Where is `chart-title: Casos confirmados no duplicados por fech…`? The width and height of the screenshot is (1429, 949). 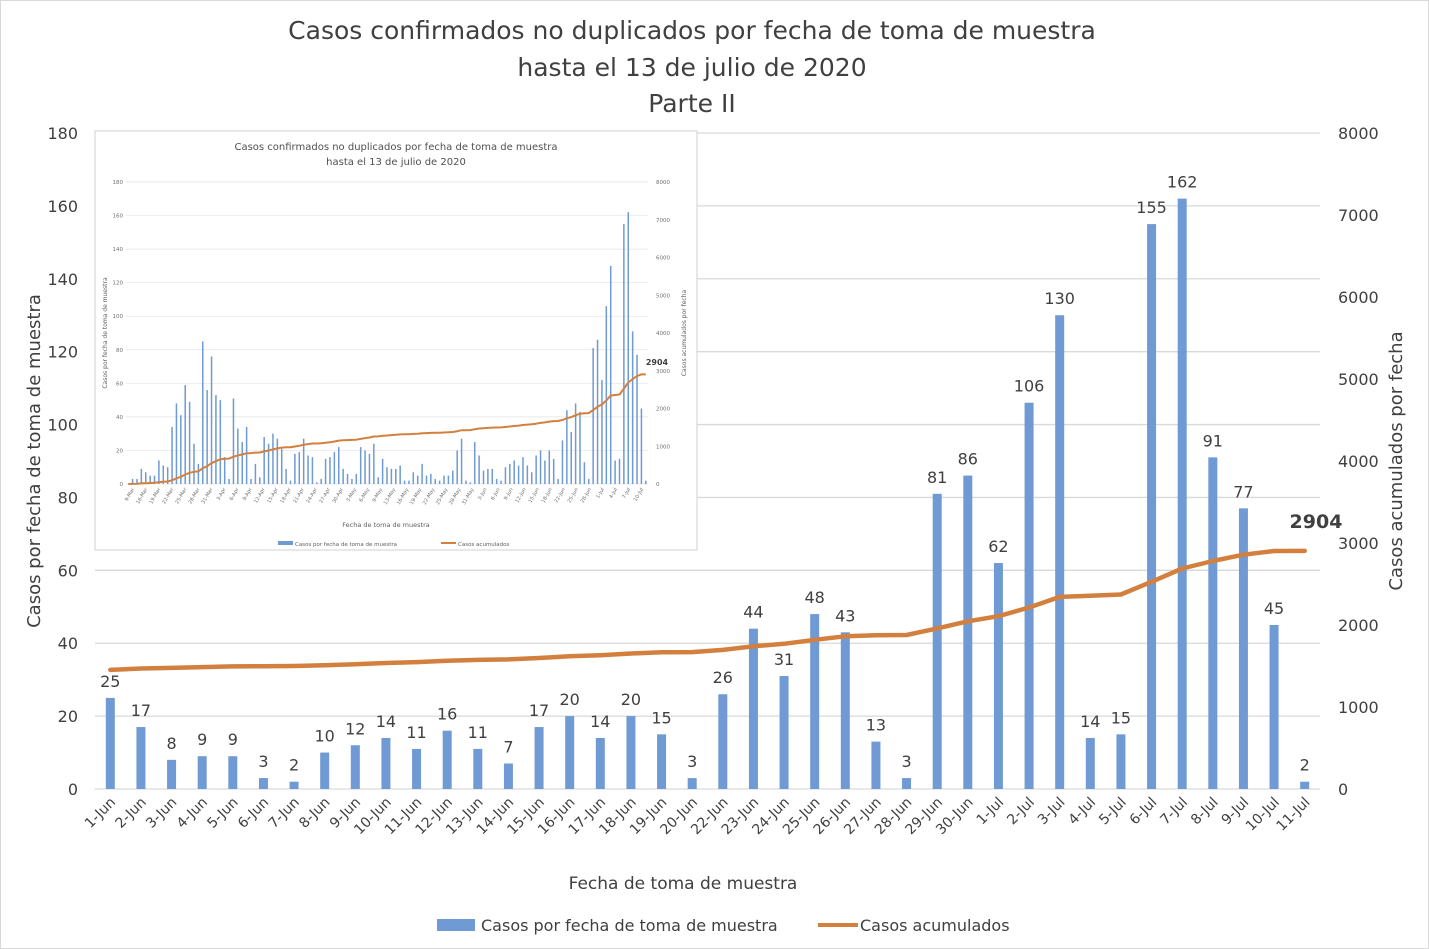 chart-title: Casos confirmados no duplicados por fech… is located at coordinates (692, 30).